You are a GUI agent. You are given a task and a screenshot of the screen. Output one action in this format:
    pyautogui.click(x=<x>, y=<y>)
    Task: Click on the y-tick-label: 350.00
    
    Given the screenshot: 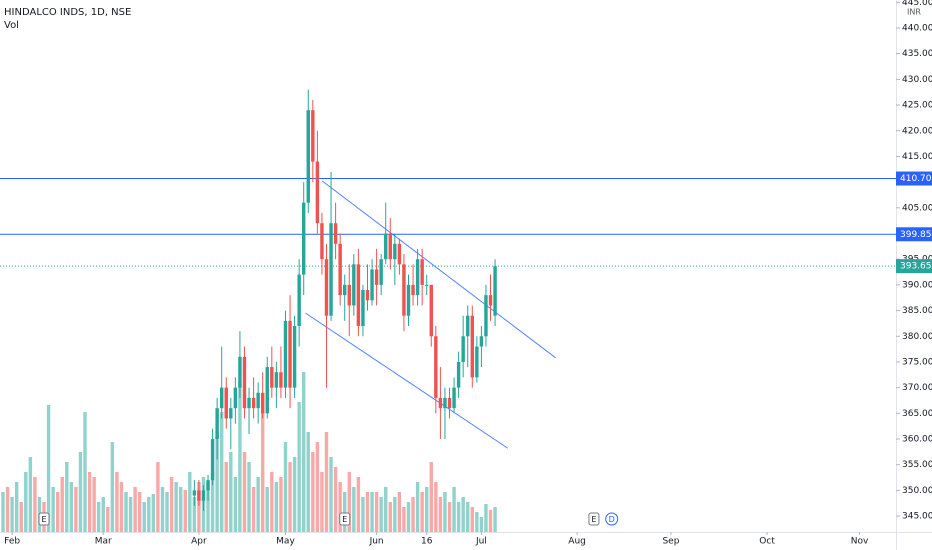 What is the action you would take?
    pyautogui.click(x=917, y=491)
    